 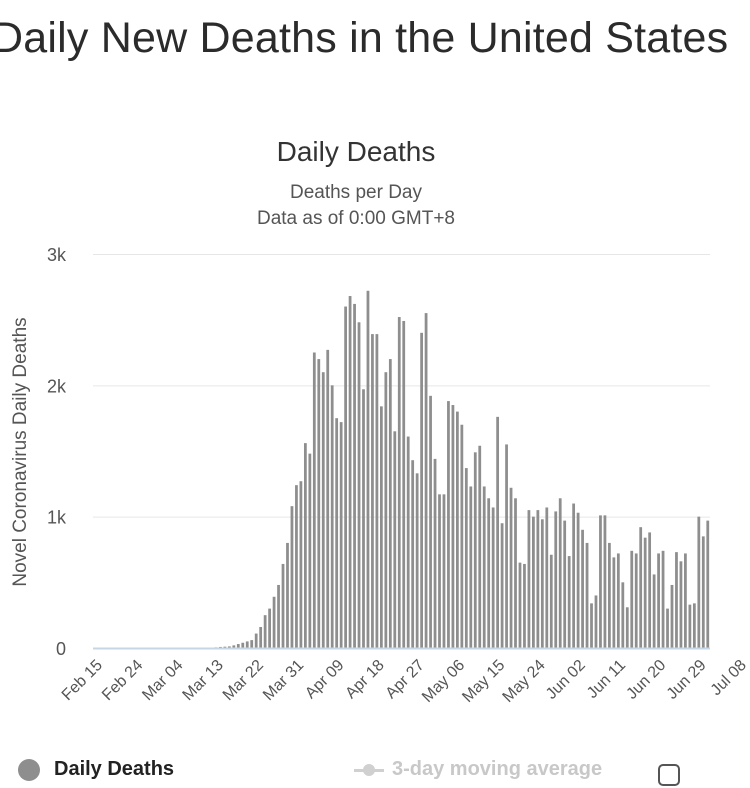 I want to click on legend-item-daily-deaths: Daily Deaths, so click(x=96, y=769).